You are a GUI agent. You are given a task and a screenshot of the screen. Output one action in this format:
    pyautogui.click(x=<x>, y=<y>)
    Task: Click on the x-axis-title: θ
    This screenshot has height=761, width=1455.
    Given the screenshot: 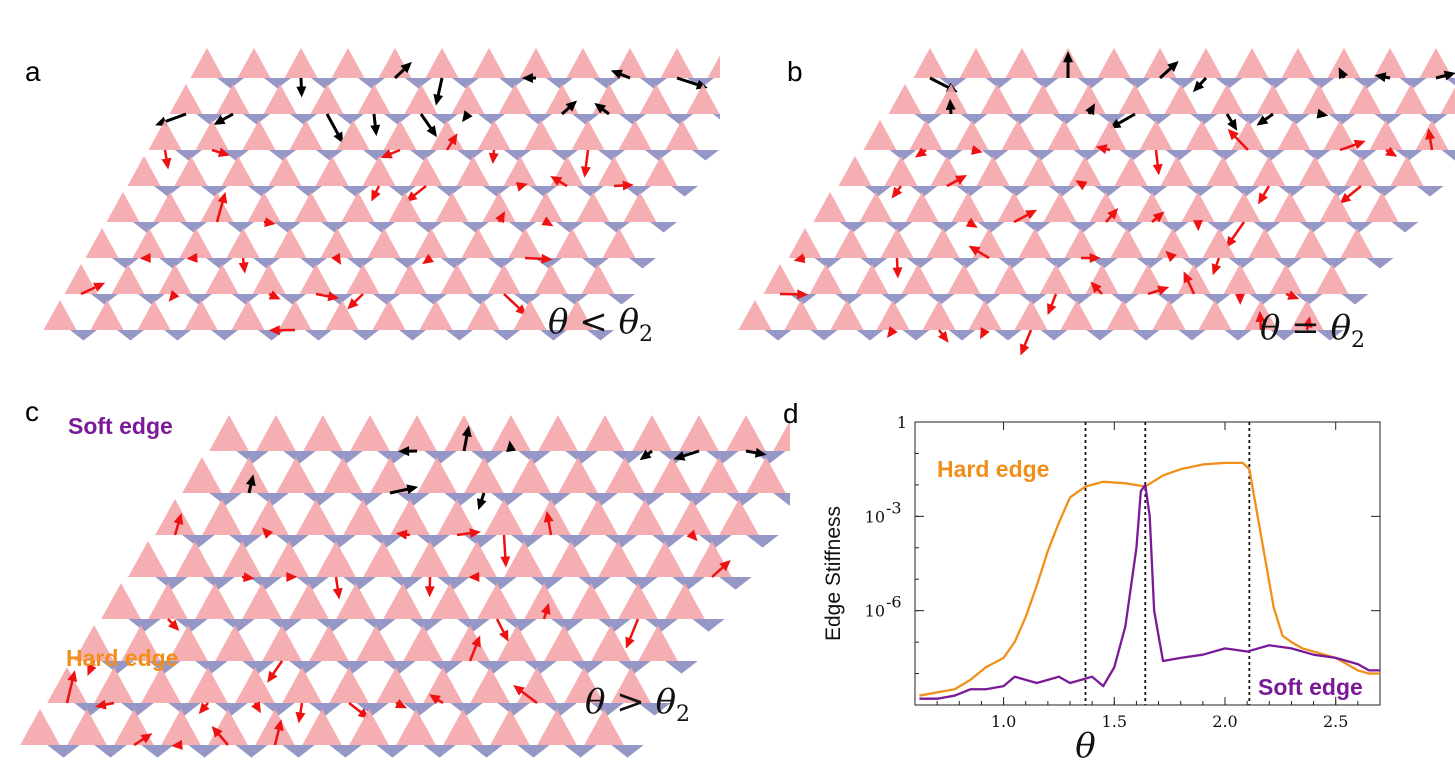 What is the action you would take?
    pyautogui.click(x=1085, y=743)
    